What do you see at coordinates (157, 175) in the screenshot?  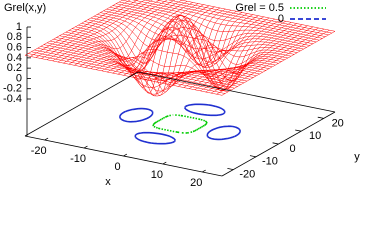 I see `x-tick-label: 10` at bounding box center [157, 175].